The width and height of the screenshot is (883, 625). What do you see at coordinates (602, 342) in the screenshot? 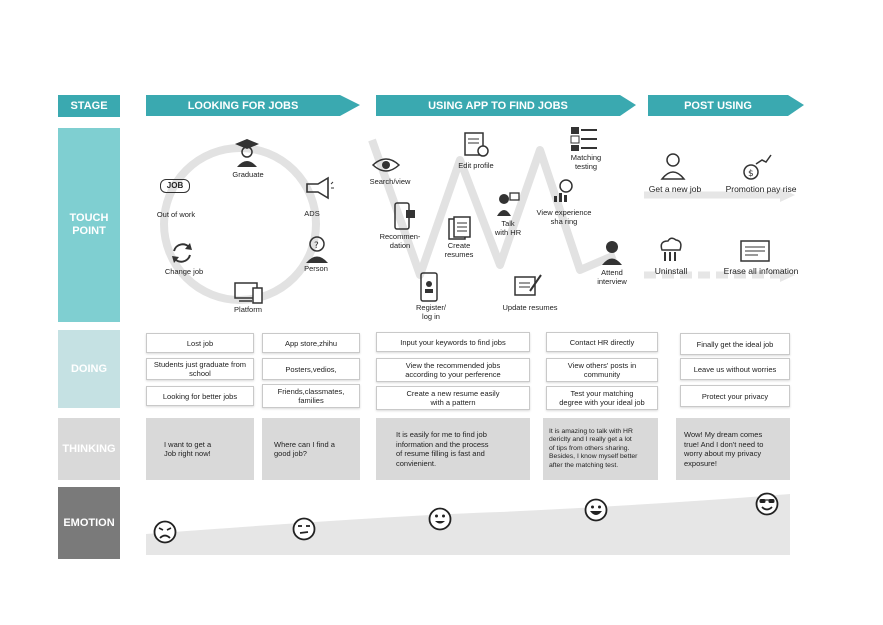
I see `doing-contact-hr: Contact HR directly` at bounding box center [602, 342].